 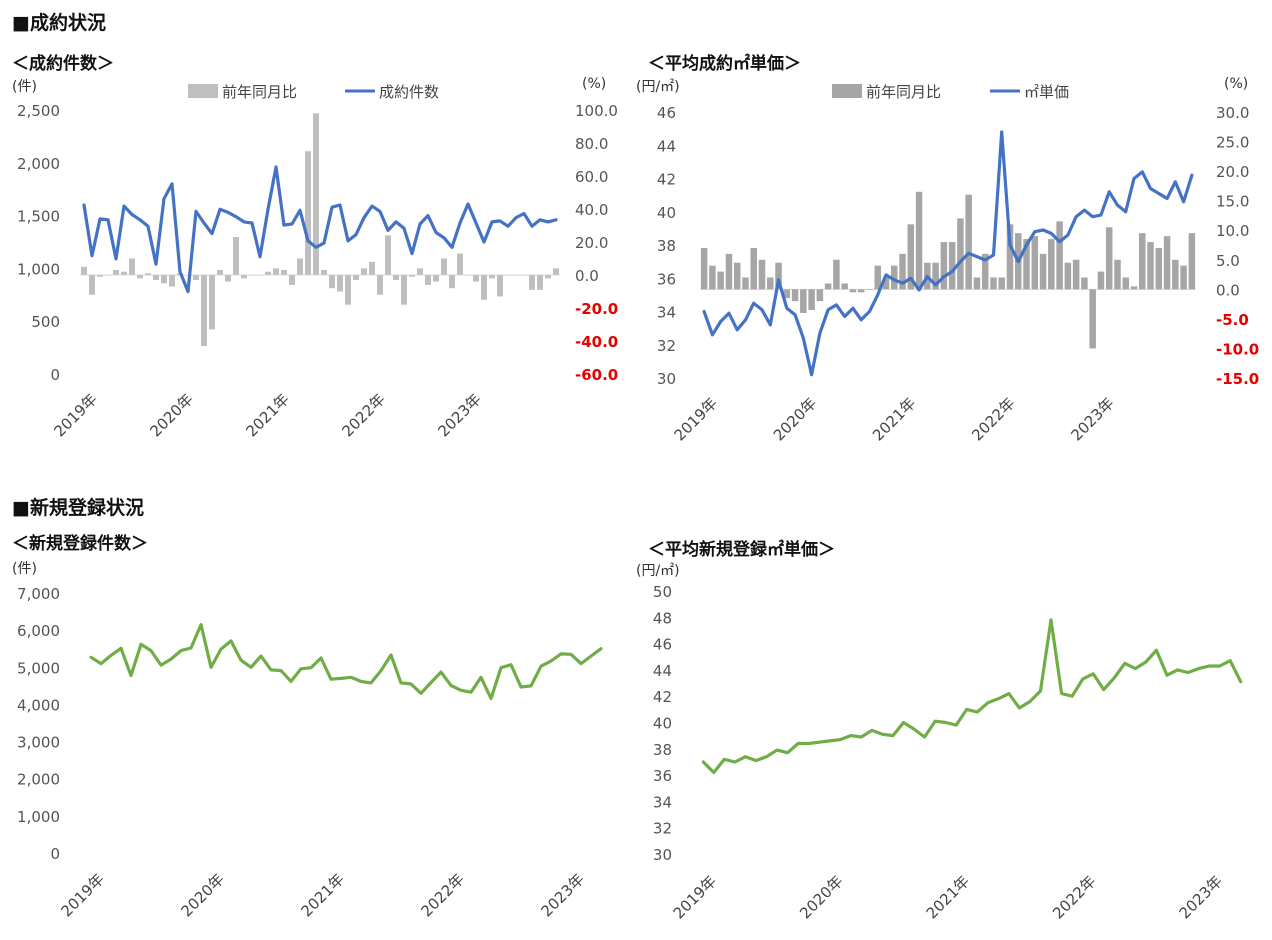 What do you see at coordinates (82, 895) in the screenshot?
I see `registration-count-x-label: 2019年` at bounding box center [82, 895].